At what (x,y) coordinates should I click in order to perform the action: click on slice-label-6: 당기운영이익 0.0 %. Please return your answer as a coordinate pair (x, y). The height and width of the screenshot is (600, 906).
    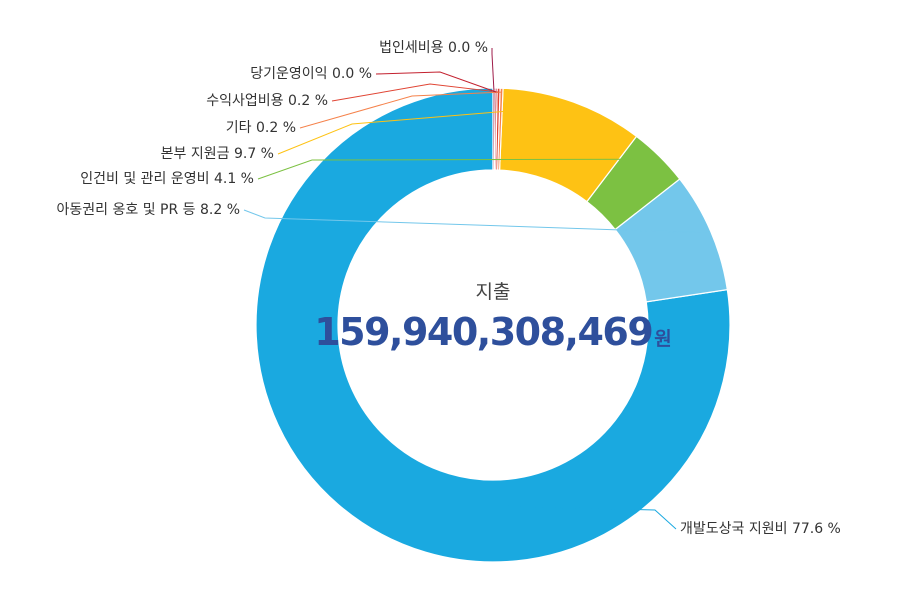
    Looking at the image, I should click on (311, 74).